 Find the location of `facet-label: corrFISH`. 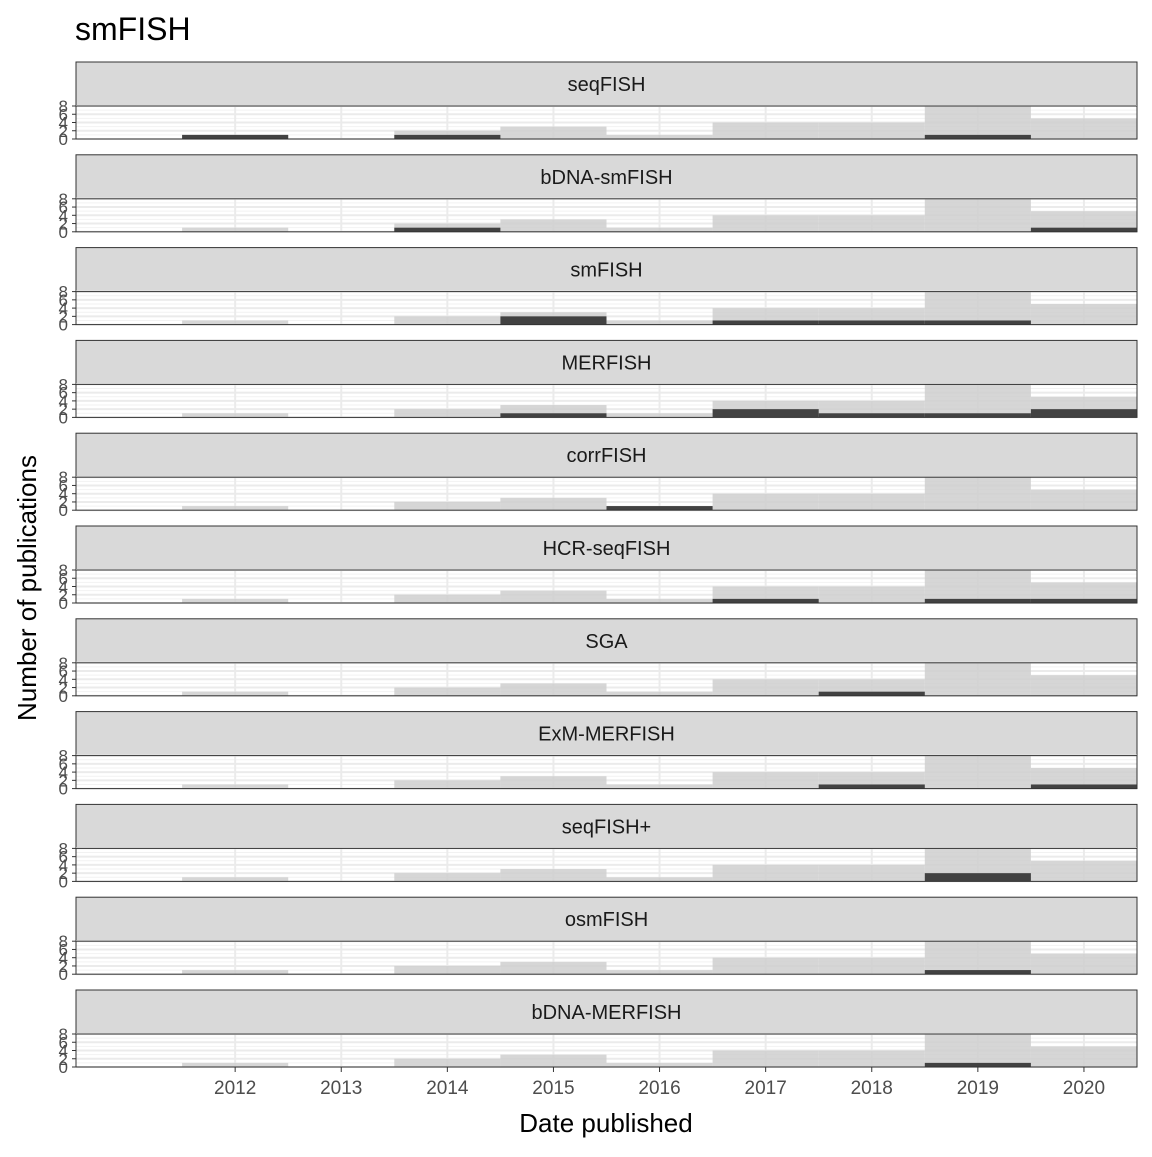

facet-label: corrFISH is located at coordinates (607, 456).